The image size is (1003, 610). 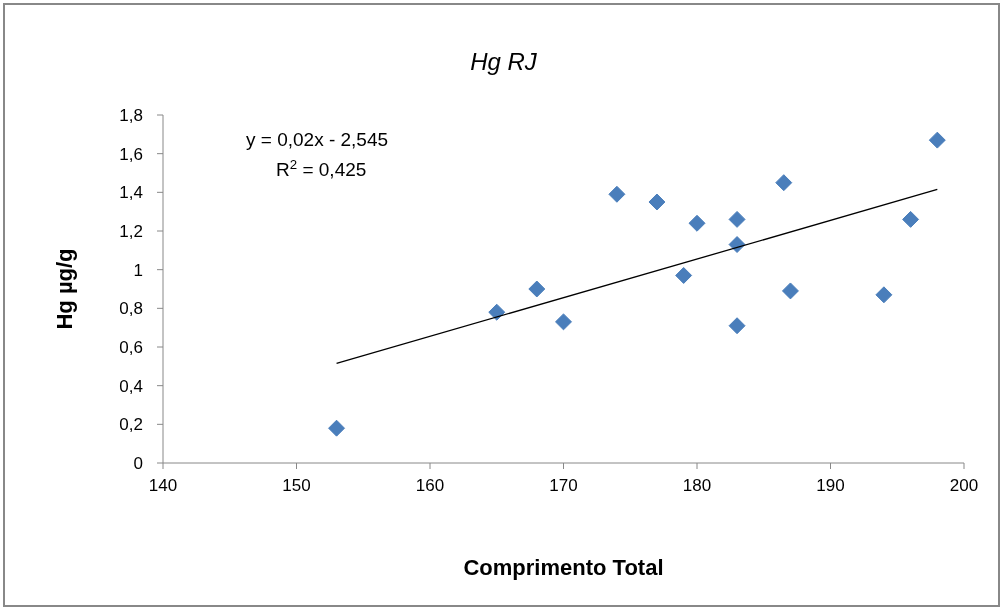 What do you see at coordinates (138, 463) in the screenshot?
I see `y-tick-label: 0` at bounding box center [138, 463].